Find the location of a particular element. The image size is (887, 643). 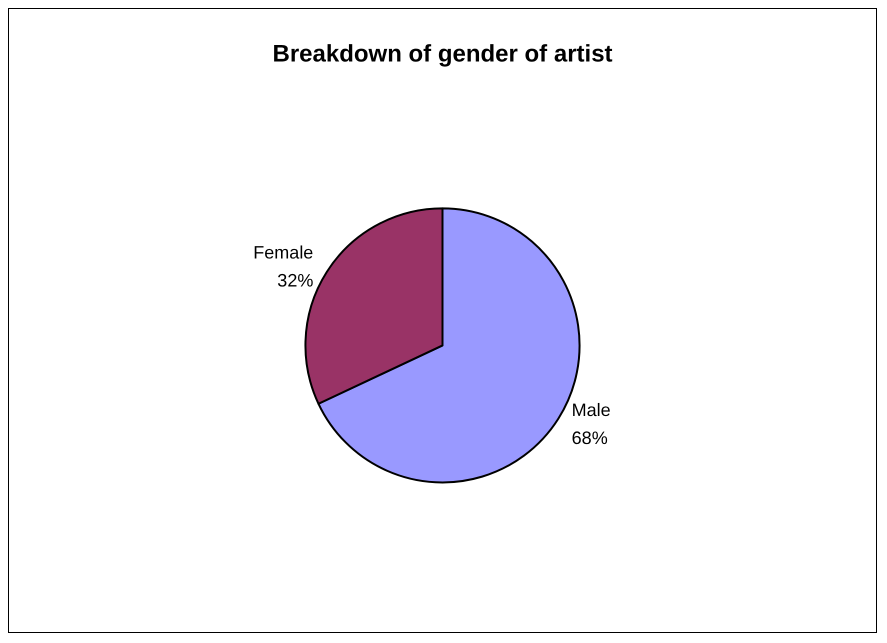

chart-title: Breakdown of gender of artist is located at coordinates (442, 54).